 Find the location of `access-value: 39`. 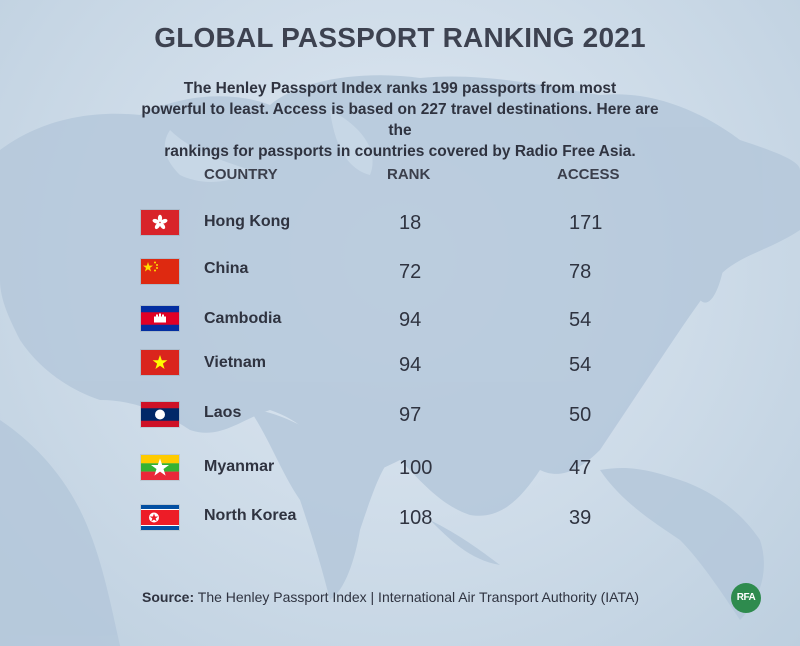

access-value: 39 is located at coordinates (580, 518).